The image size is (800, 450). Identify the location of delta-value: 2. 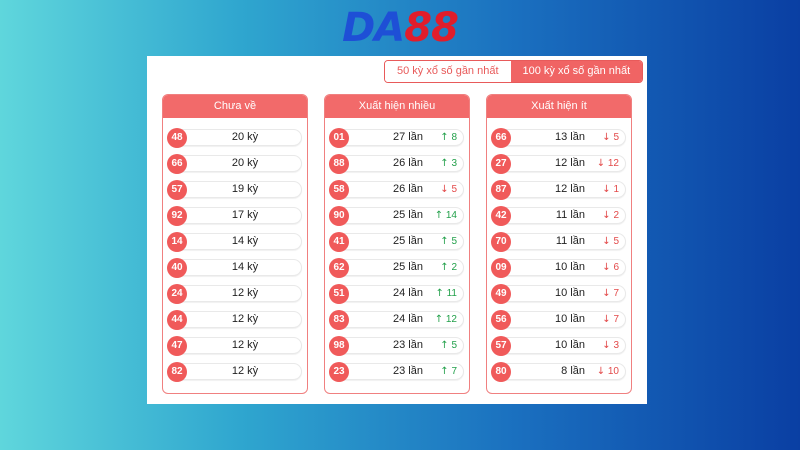
(454, 267).